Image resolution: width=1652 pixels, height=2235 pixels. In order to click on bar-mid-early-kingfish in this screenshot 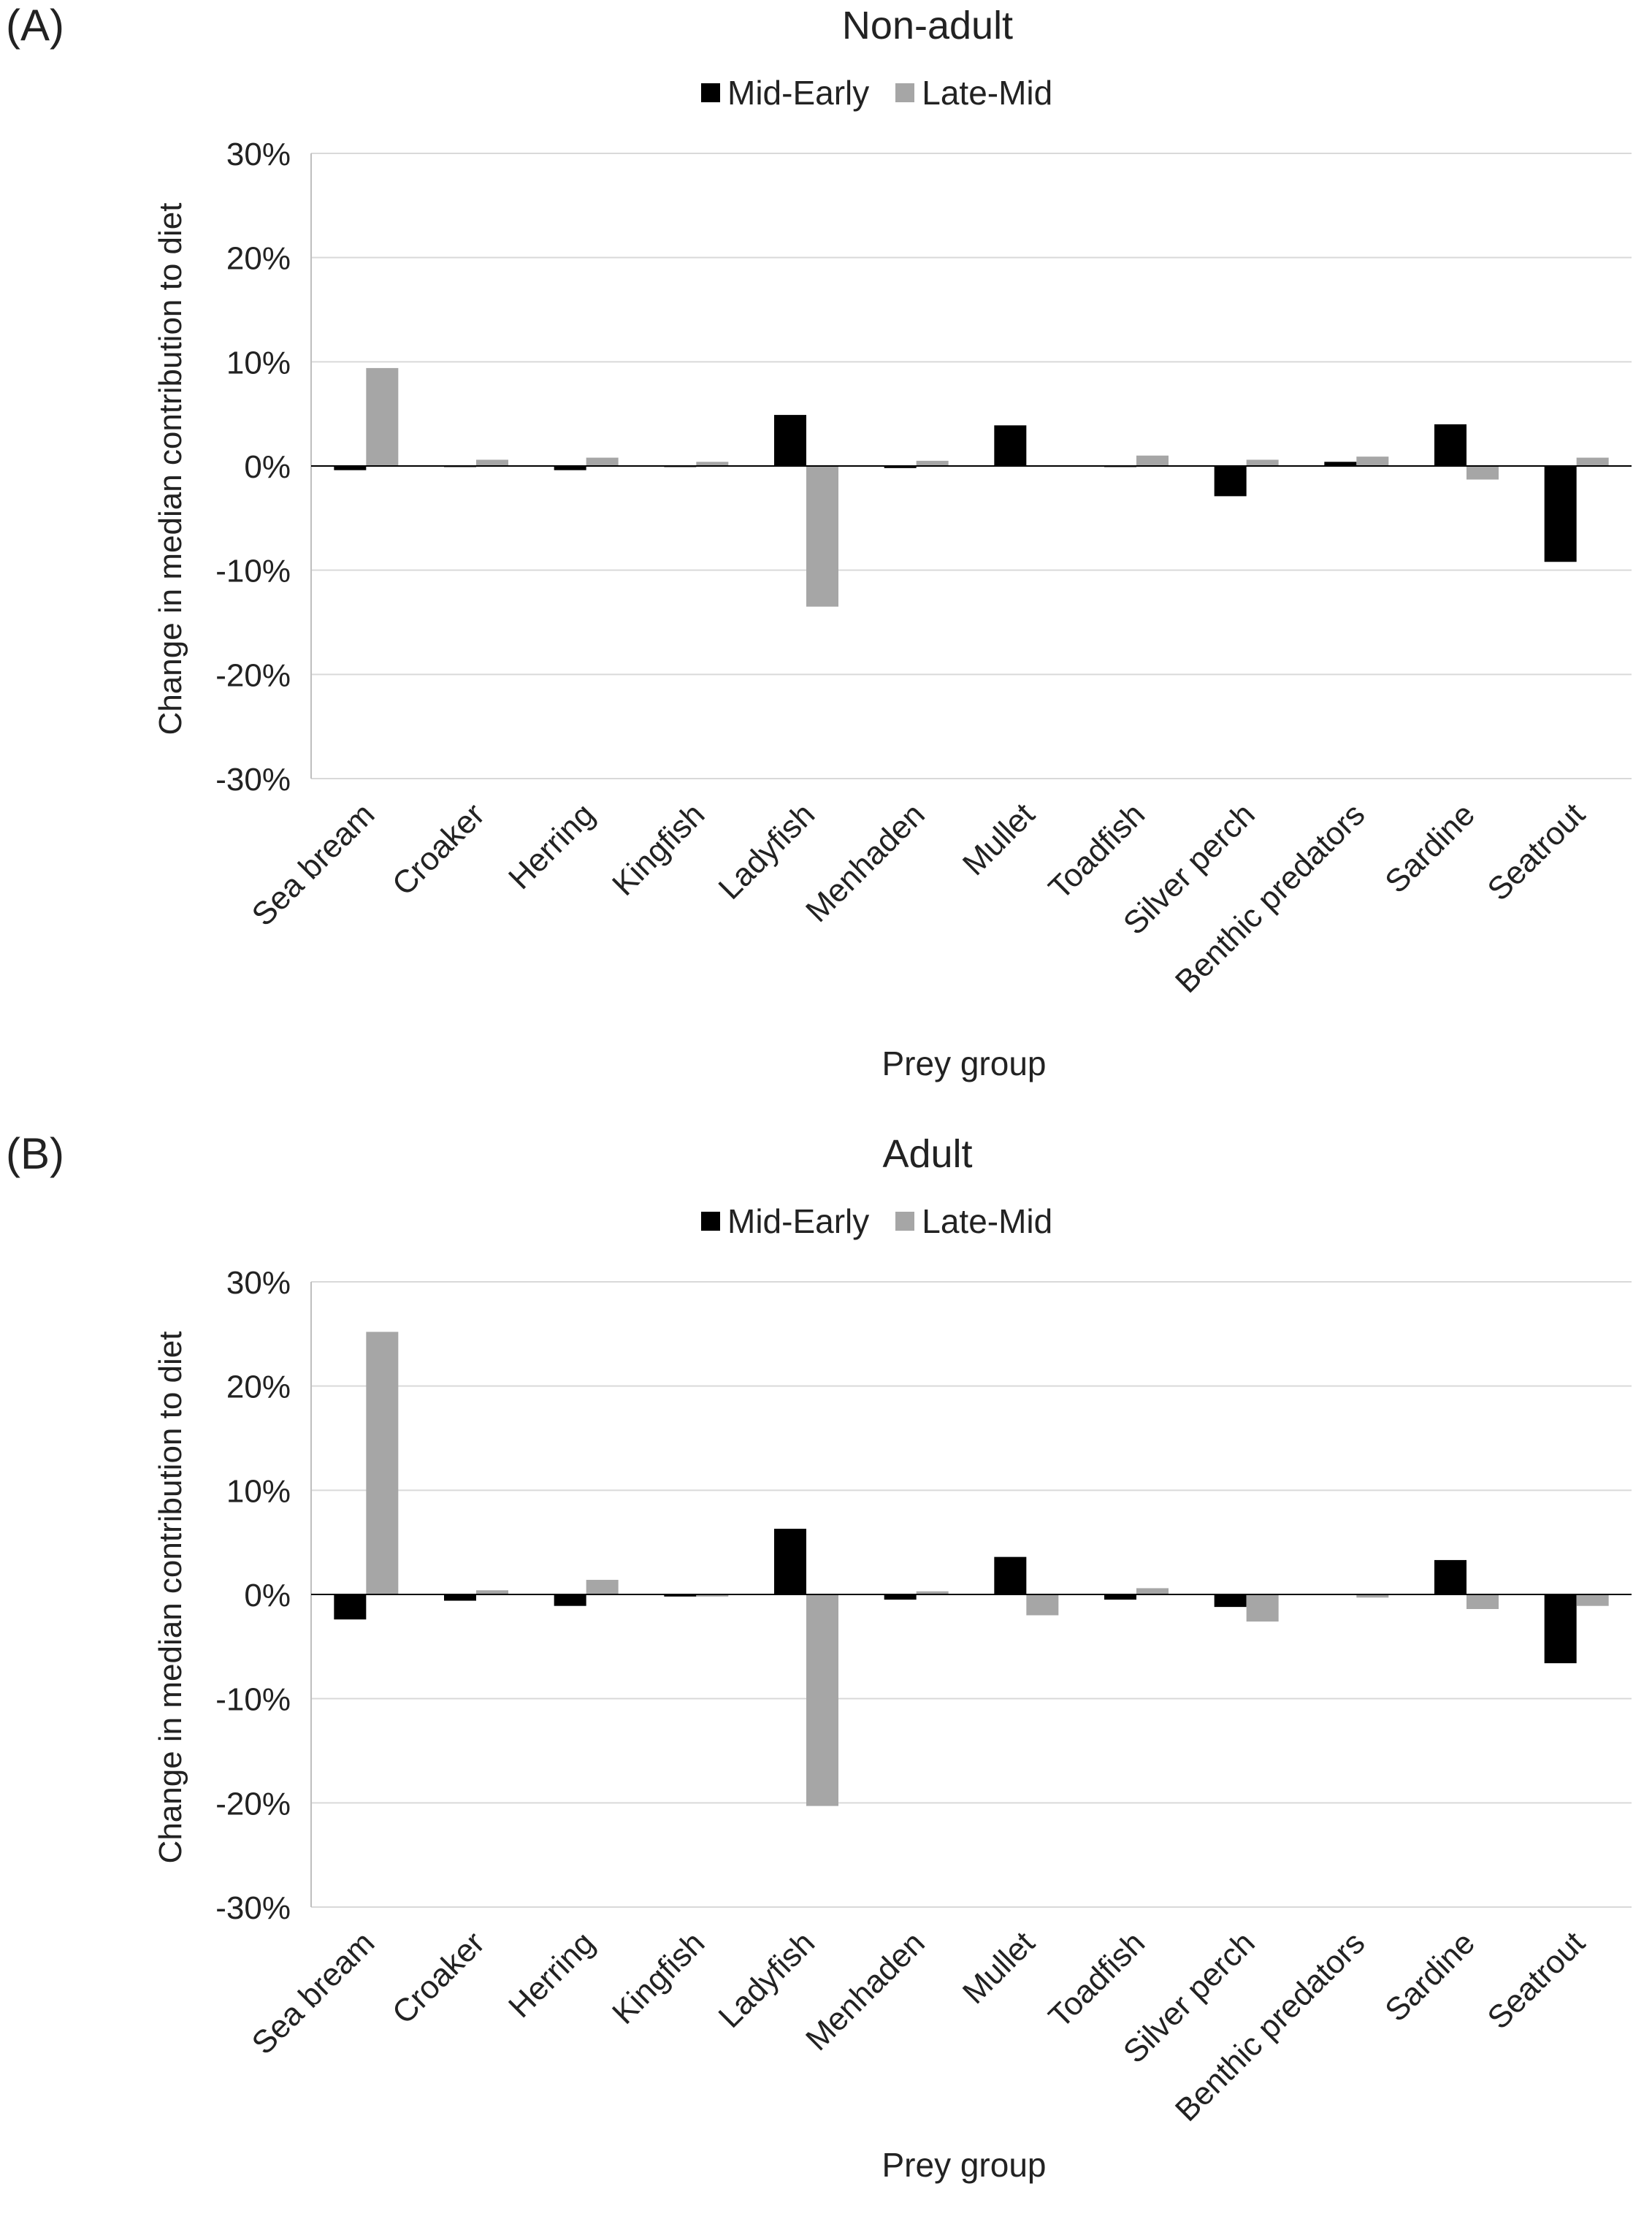, I will do `click(680, 1595)`.